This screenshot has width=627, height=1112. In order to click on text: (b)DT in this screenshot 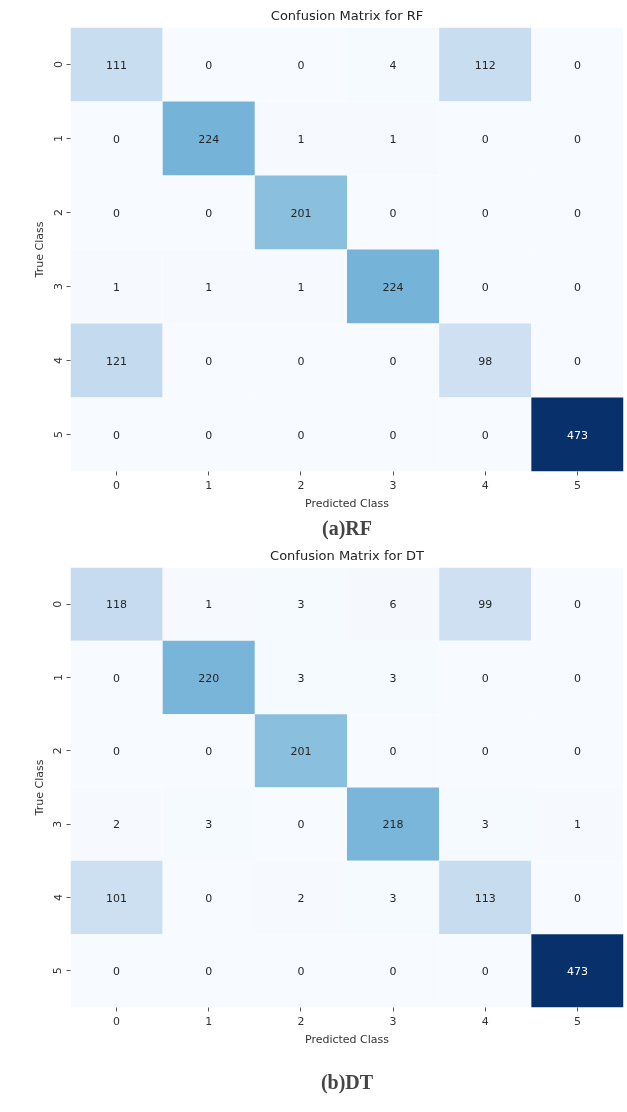, I will do `click(347, 1082)`.